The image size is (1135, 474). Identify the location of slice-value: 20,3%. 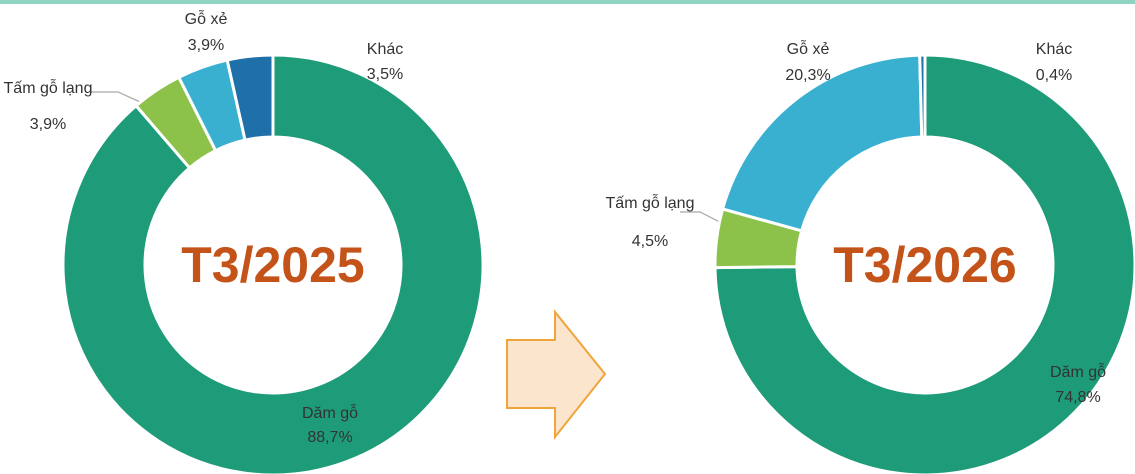
(808, 75).